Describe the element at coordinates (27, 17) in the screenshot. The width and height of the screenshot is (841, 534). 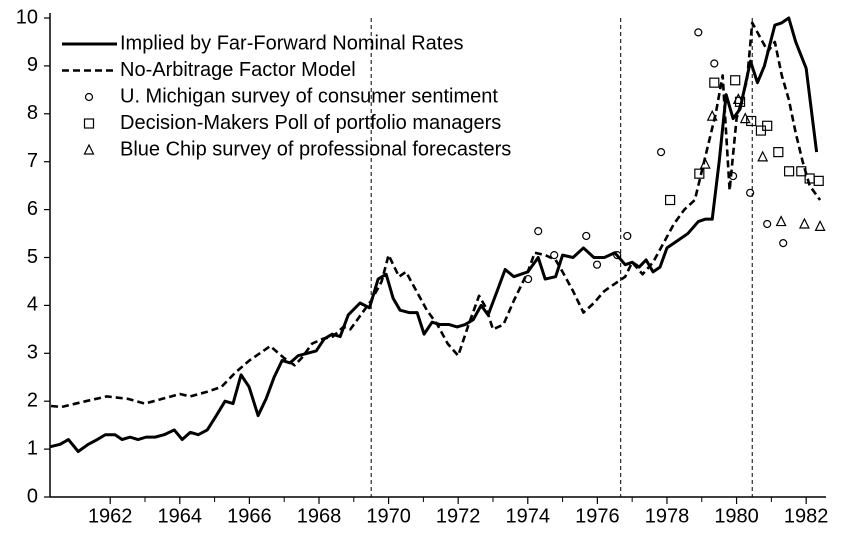
I see `y-tick-label: 10` at that location.